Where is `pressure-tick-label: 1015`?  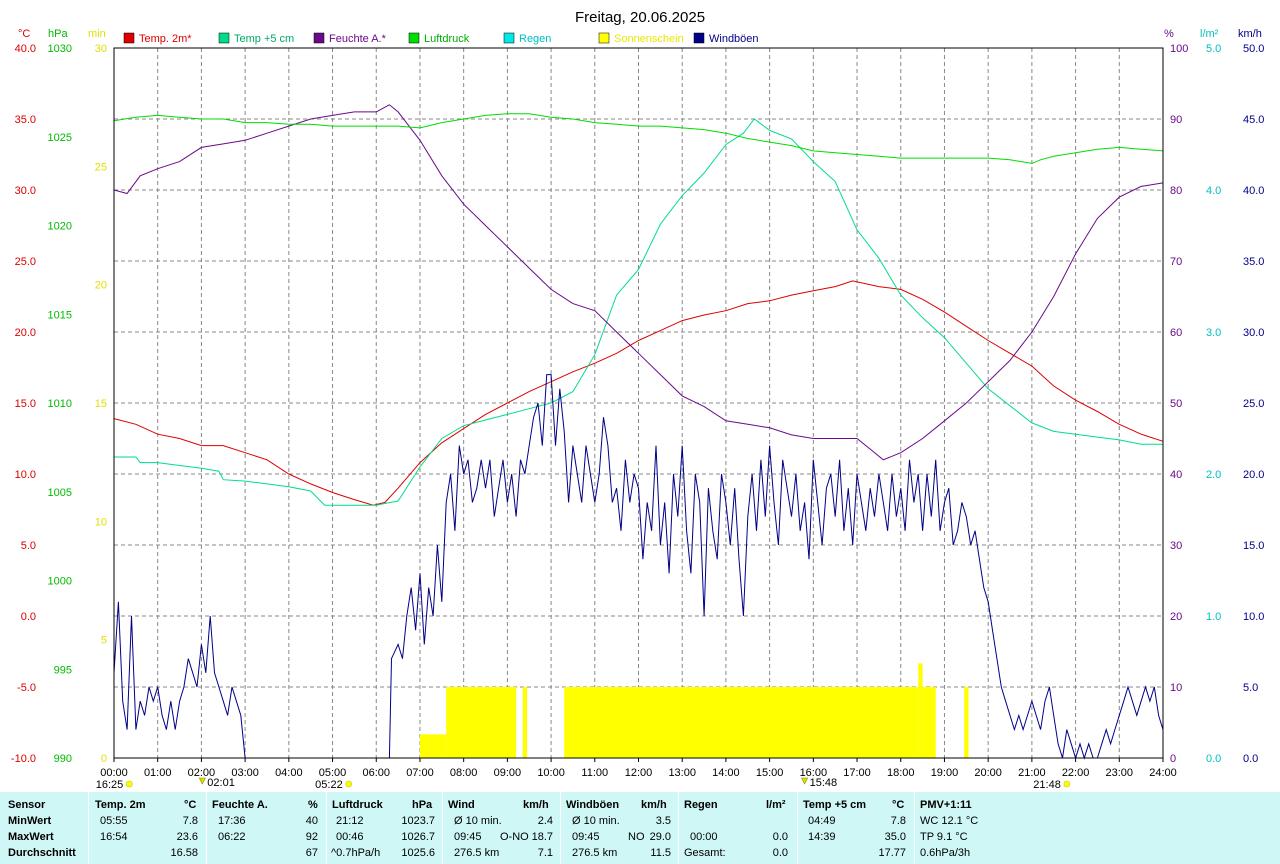
pressure-tick-label: 1015 is located at coordinates (60, 315).